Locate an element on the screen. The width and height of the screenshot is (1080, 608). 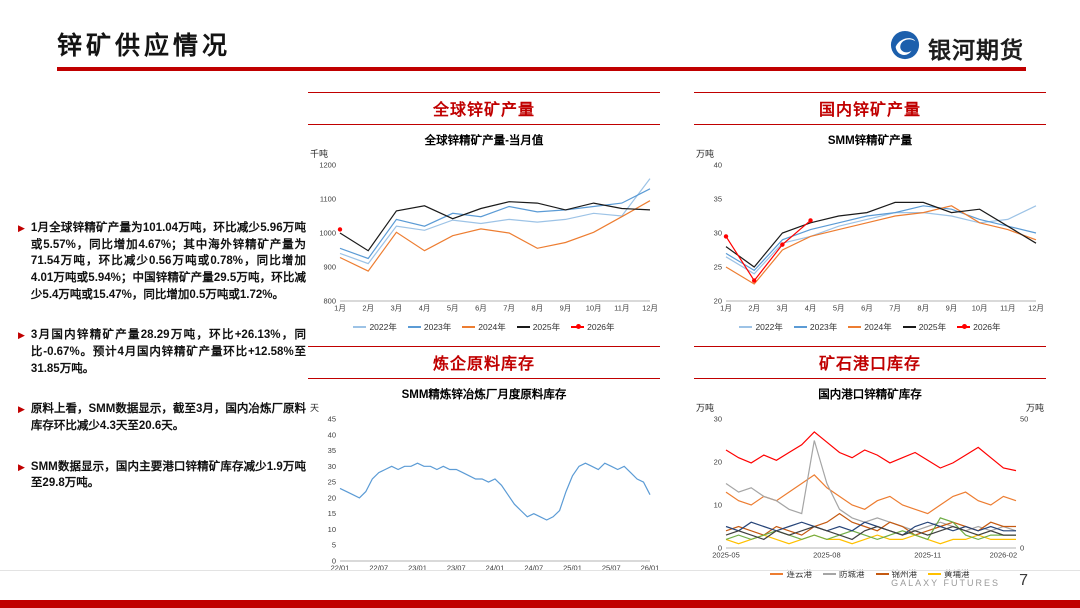
plot-svg: 20 25 30 35 40 1月 2月 3月 4月 5月 6月 7月 8月 9月 10月 11月 12月 is located at coordinates (879, 237).